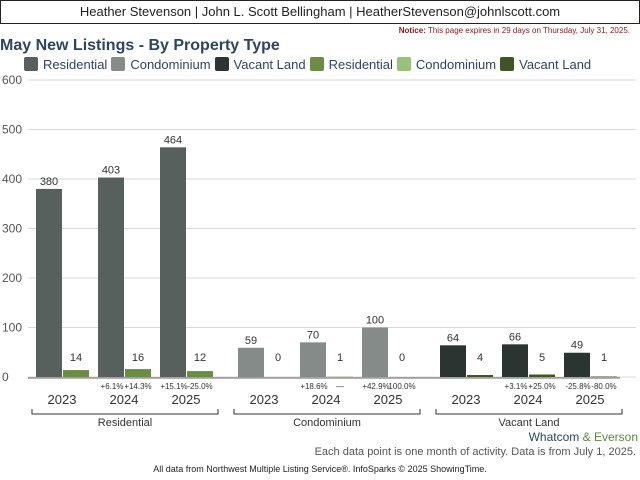 Image resolution: width=640 pixels, height=480 pixels. What do you see at coordinates (401, 386) in the screenshot?
I see `change-label: 100.0%` at bounding box center [401, 386].